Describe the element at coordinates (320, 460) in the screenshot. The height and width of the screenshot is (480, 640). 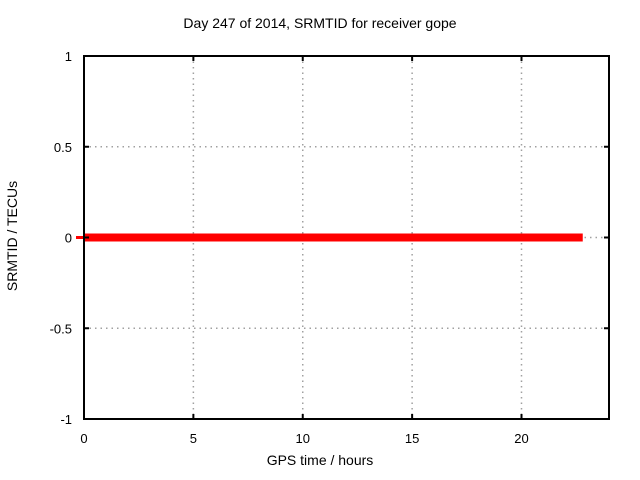
I see `x-axis-label: GPS time / hours` at that location.